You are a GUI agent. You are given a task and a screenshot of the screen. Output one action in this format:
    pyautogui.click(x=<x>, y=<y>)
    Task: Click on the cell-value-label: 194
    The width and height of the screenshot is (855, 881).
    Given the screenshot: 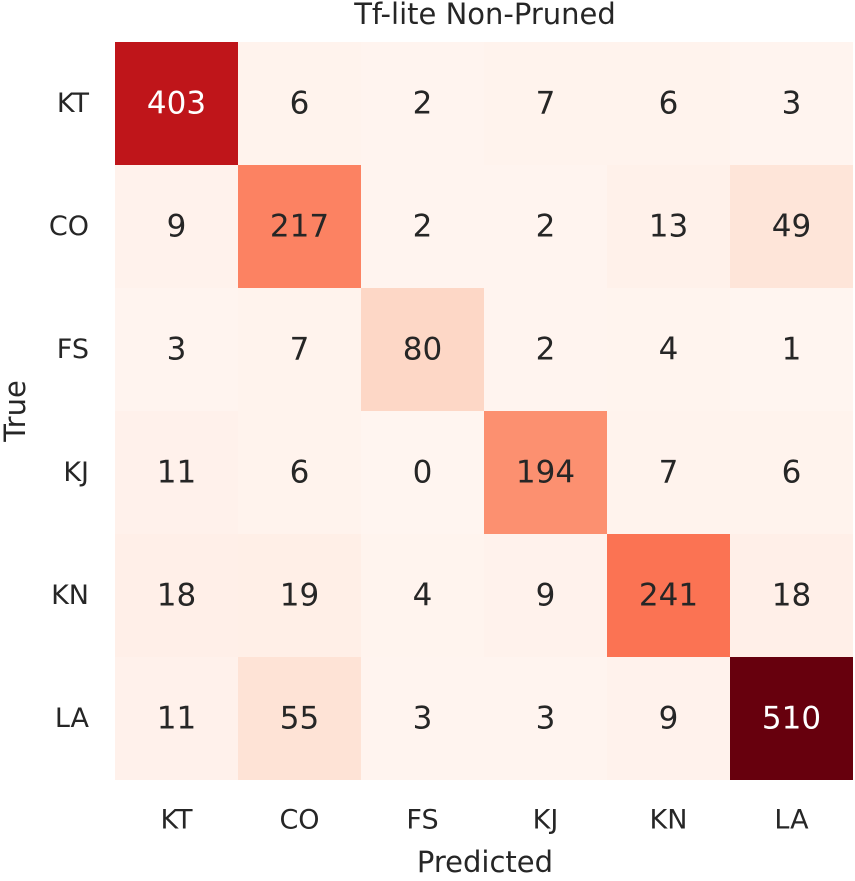 What is the action you would take?
    pyautogui.click(x=545, y=473)
    